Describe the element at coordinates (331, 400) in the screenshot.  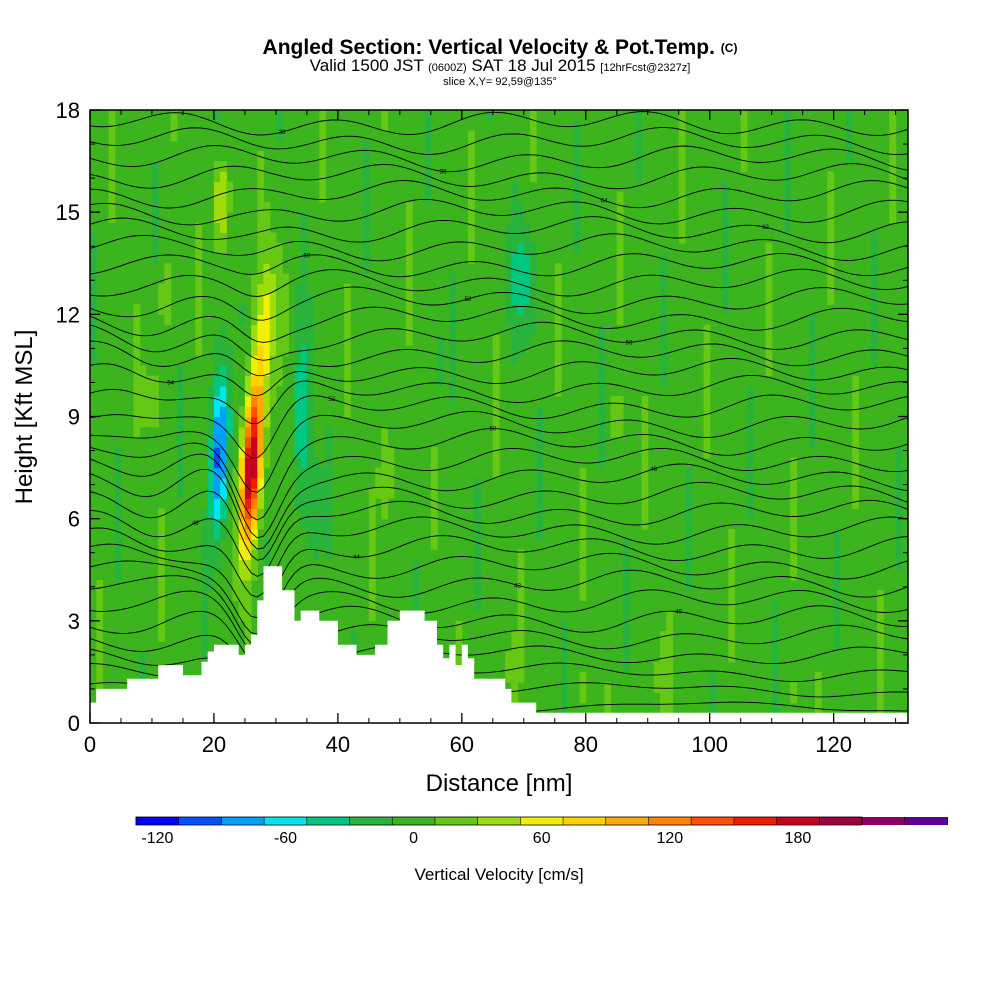
I see `theta-contour-label: 52` at that location.